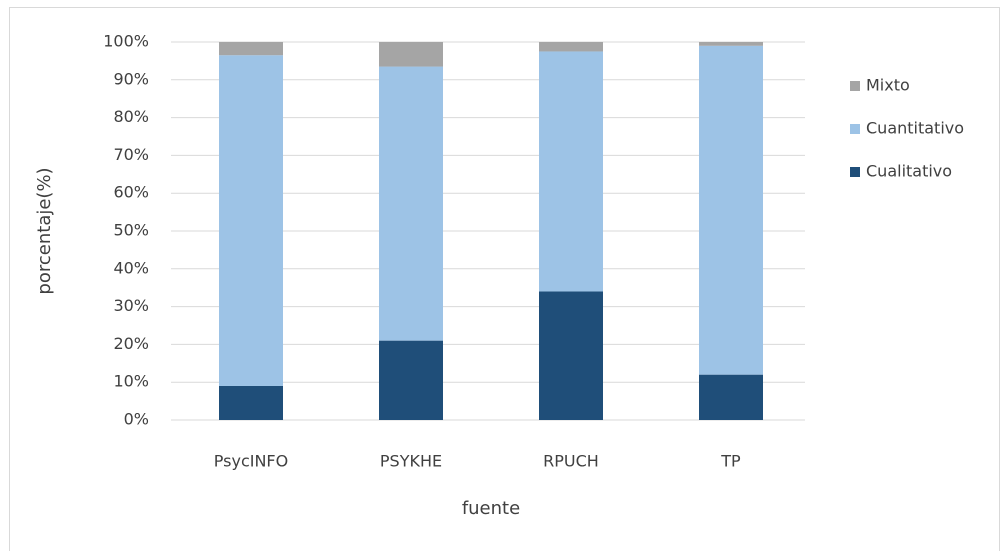 The image size is (1004, 551). What do you see at coordinates (131, 267) in the screenshot?
I see `y-tick-label: 40%` at bounding box center [131, 267].